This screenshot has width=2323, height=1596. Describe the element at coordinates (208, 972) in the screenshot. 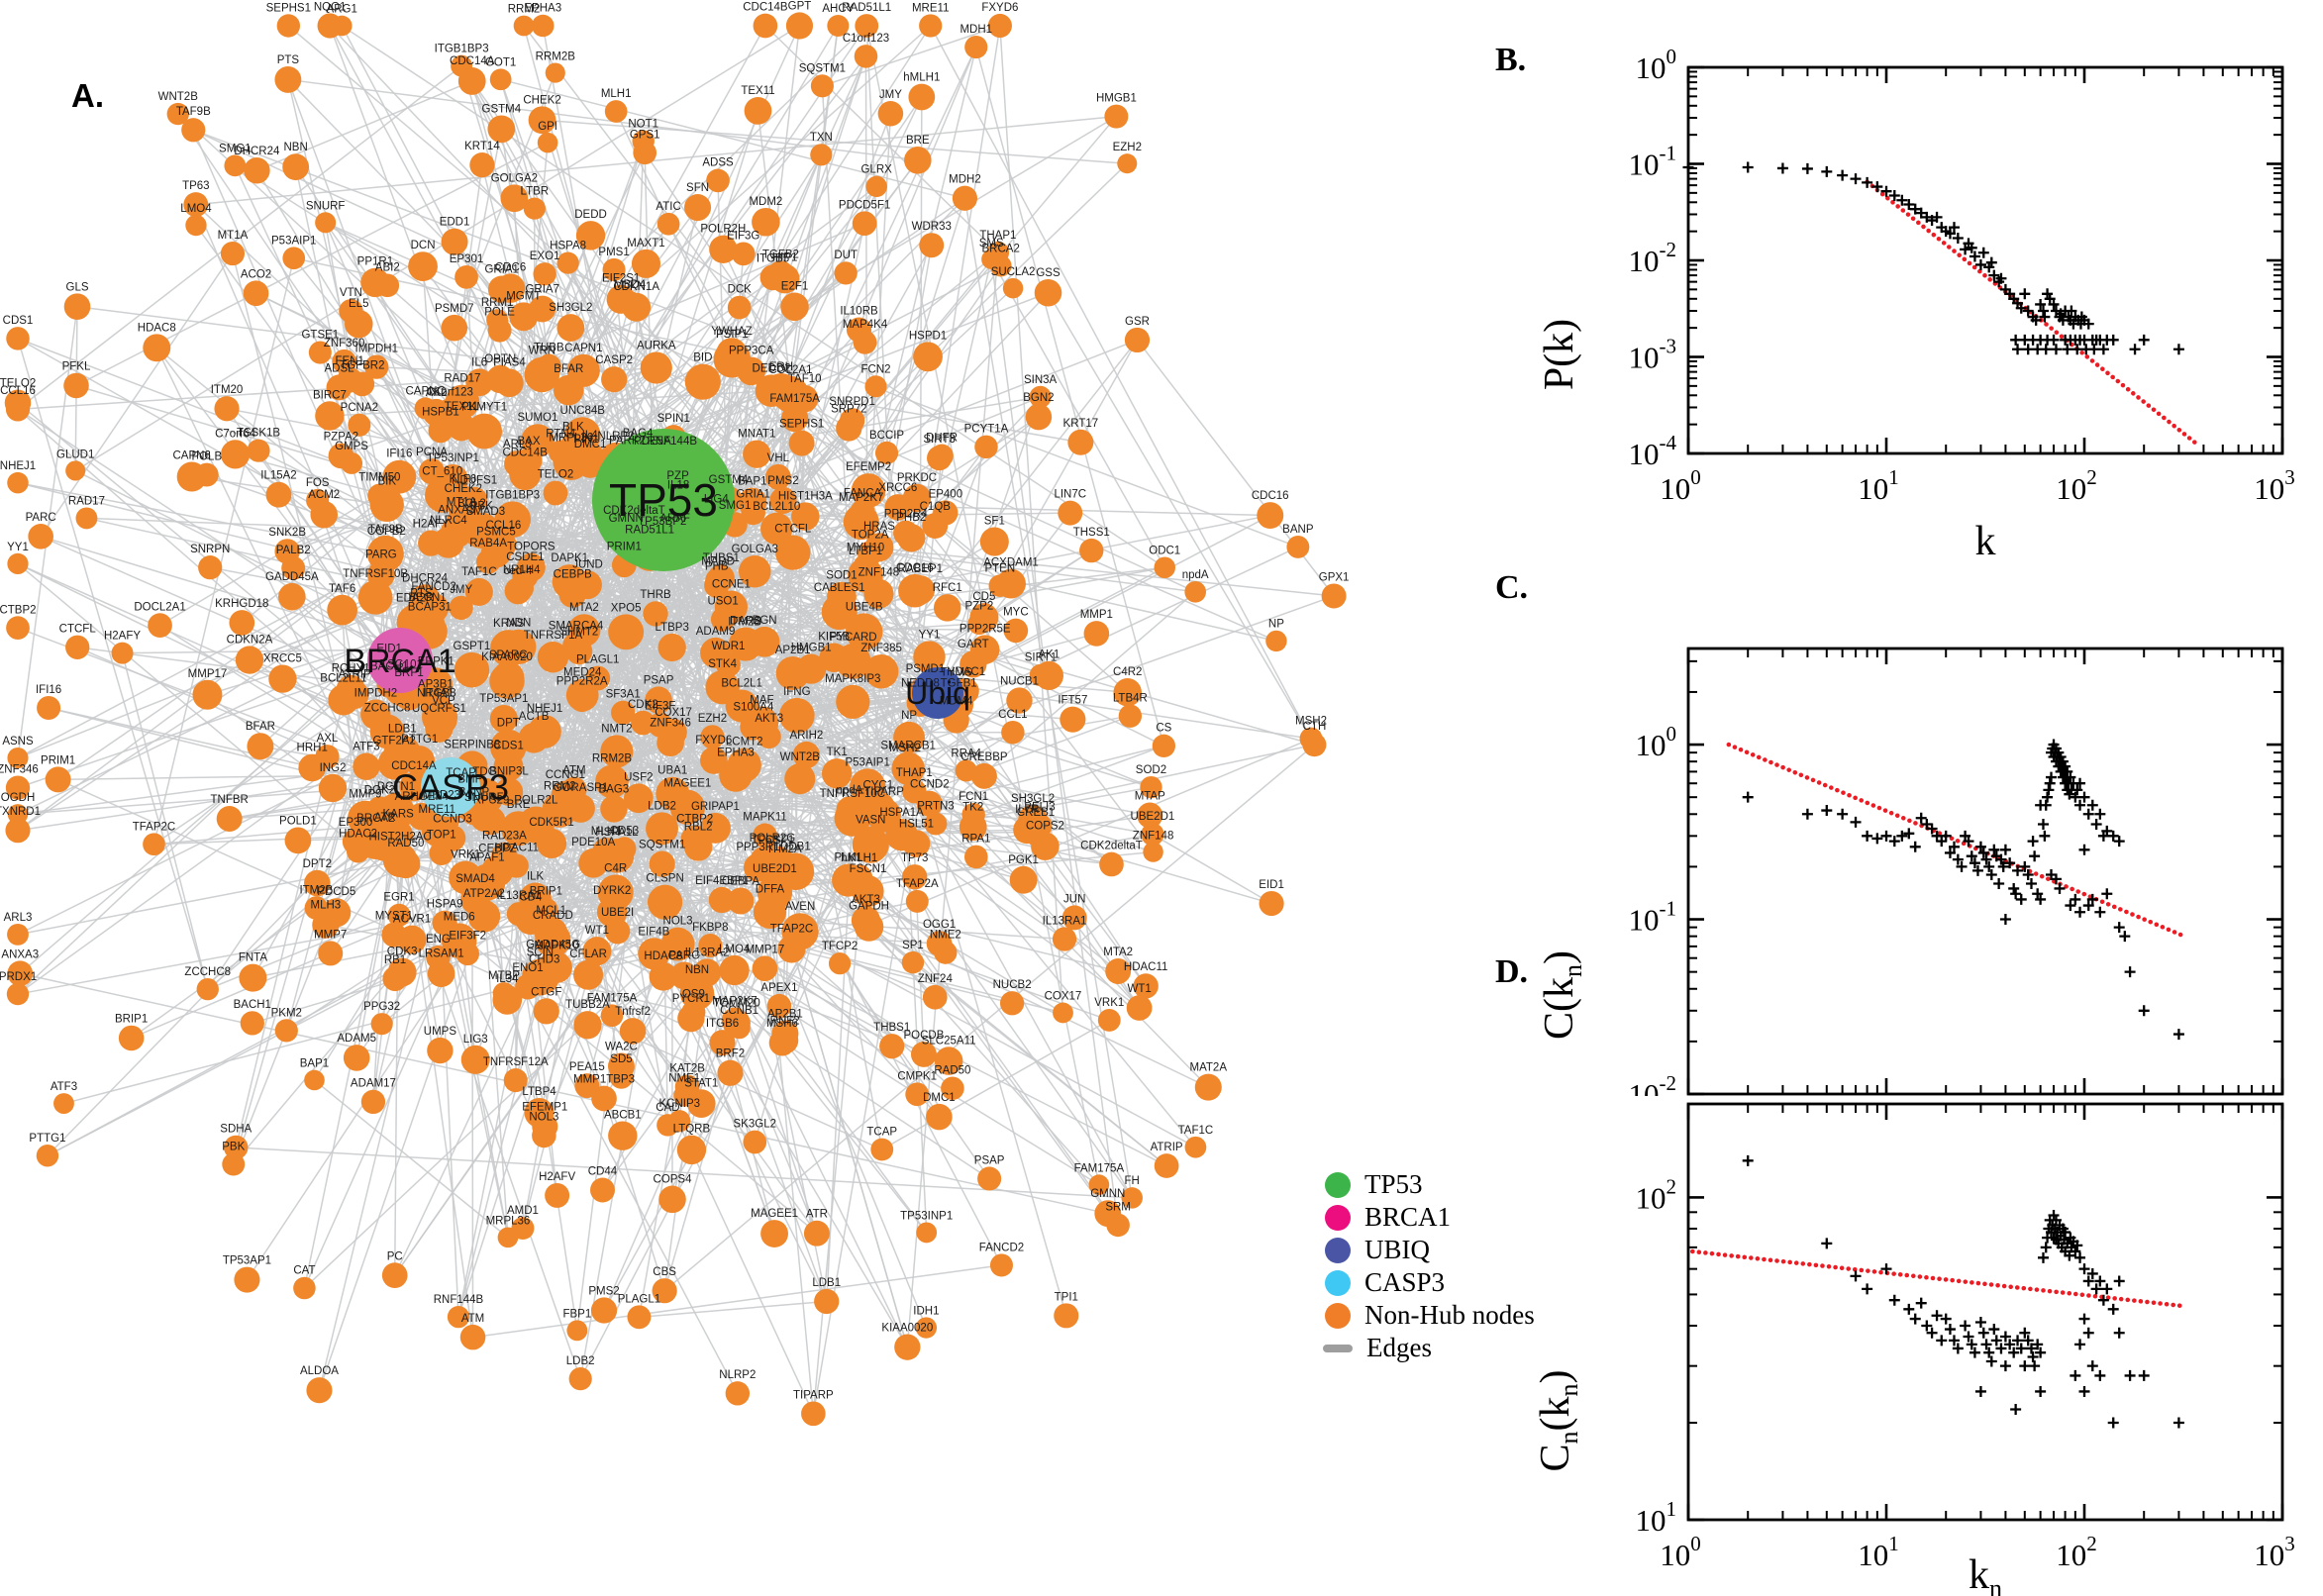

I see `network-node-label: ZCCHC8` at that location.